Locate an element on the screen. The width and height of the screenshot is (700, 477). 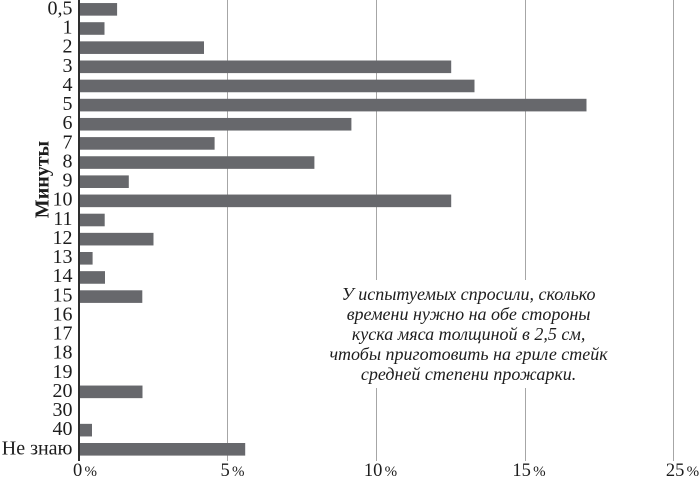
svg-text: 1 is located at coordinates (68, 28).